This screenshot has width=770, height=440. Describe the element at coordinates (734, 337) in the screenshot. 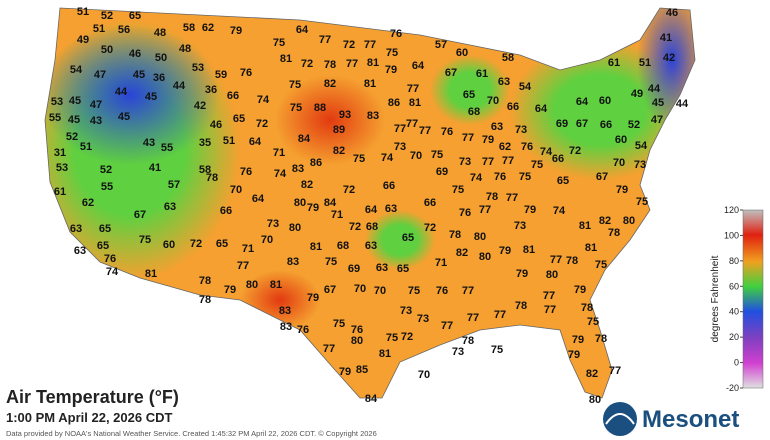

I see `colorbar-tick-label: 20` at that location.